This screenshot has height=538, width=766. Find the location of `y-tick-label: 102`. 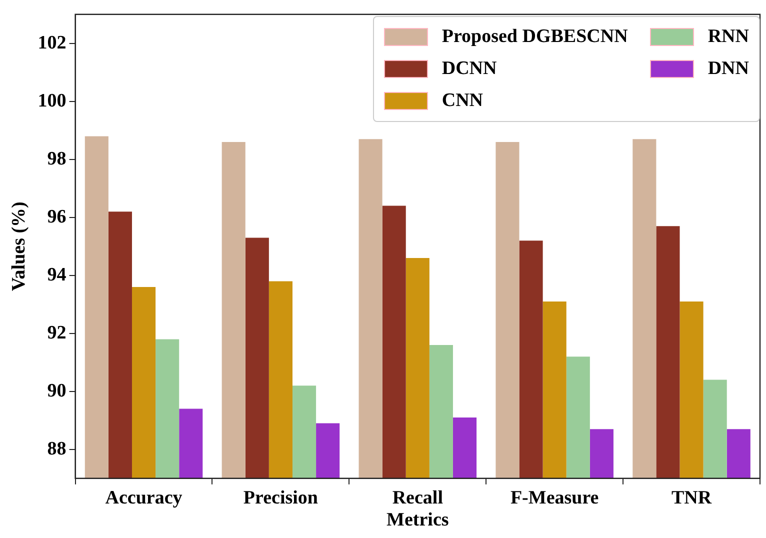

y-tick-label: 102 is located at coordinates (52, 43).